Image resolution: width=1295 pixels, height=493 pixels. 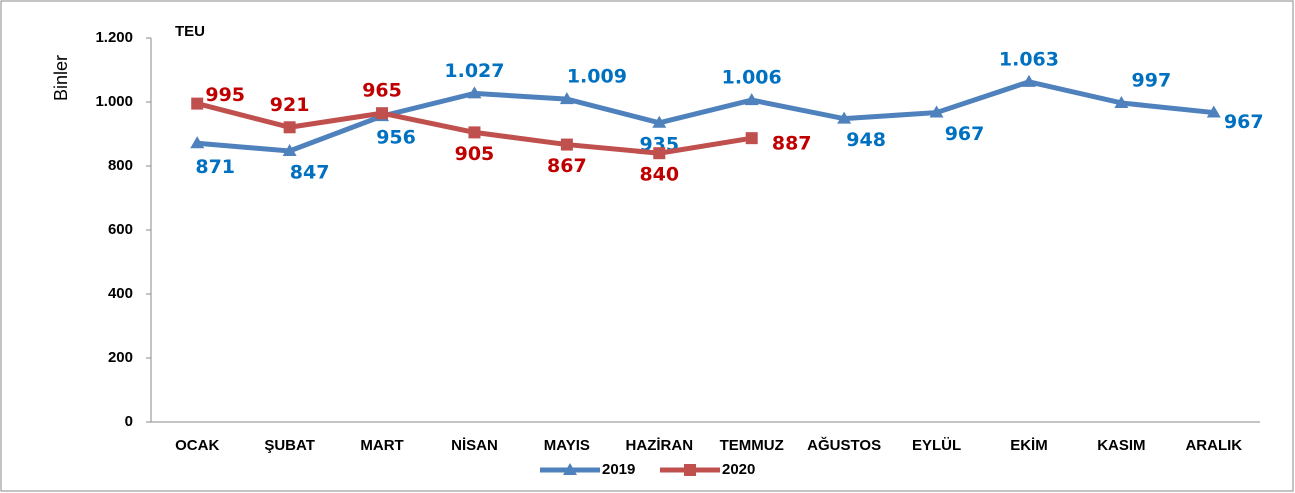 I want to click on data-label: 867, so click(x=567, y=166).